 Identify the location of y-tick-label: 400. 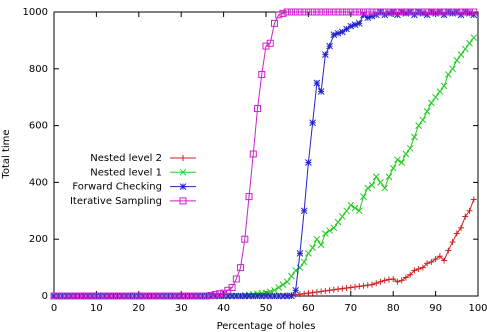
(38, 182).